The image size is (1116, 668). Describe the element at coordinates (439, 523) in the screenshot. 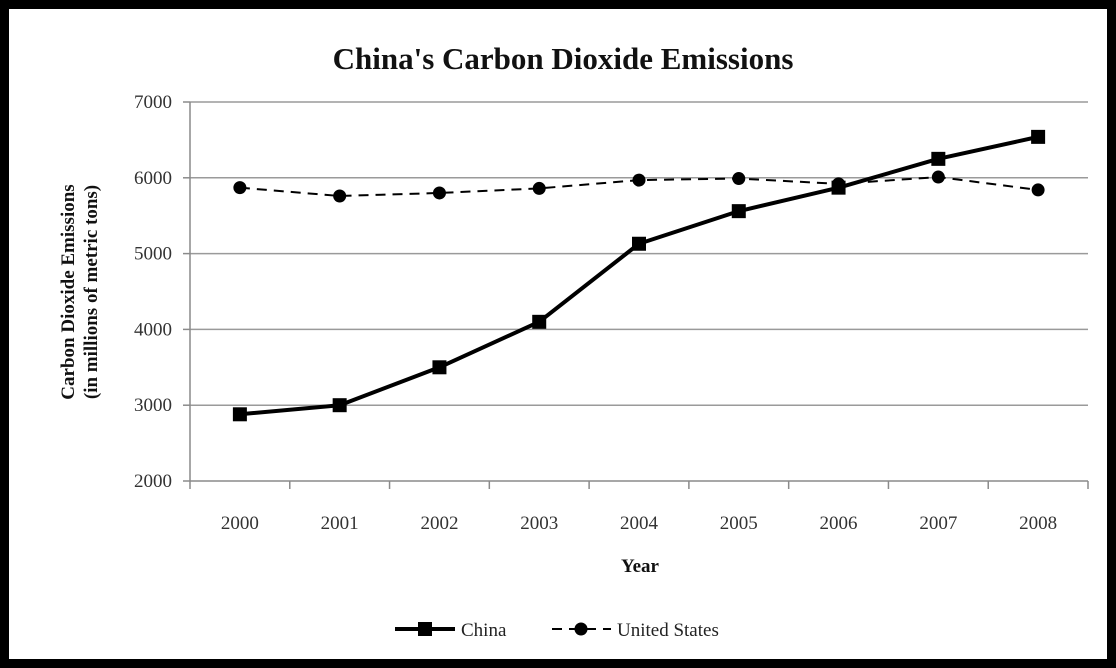

I see `x-tick-label-2002: 2002` at that location.